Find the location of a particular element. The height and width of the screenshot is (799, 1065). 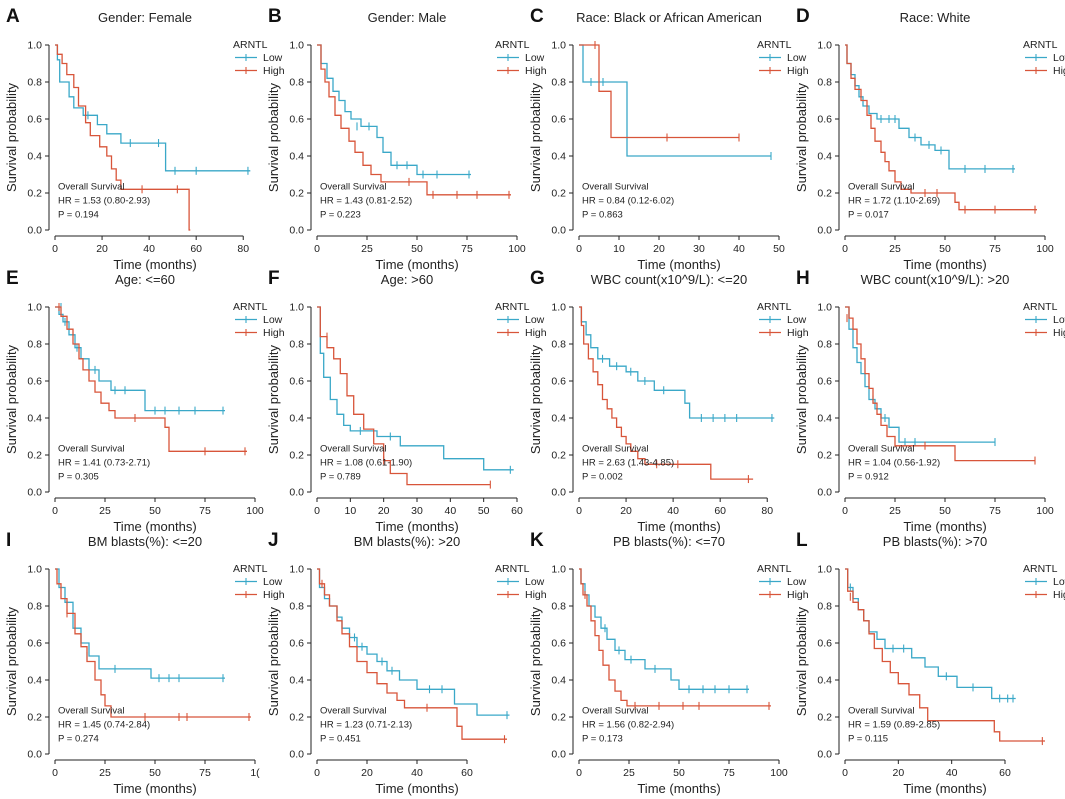

panel-letter: A is located at coordinates (13, 16).